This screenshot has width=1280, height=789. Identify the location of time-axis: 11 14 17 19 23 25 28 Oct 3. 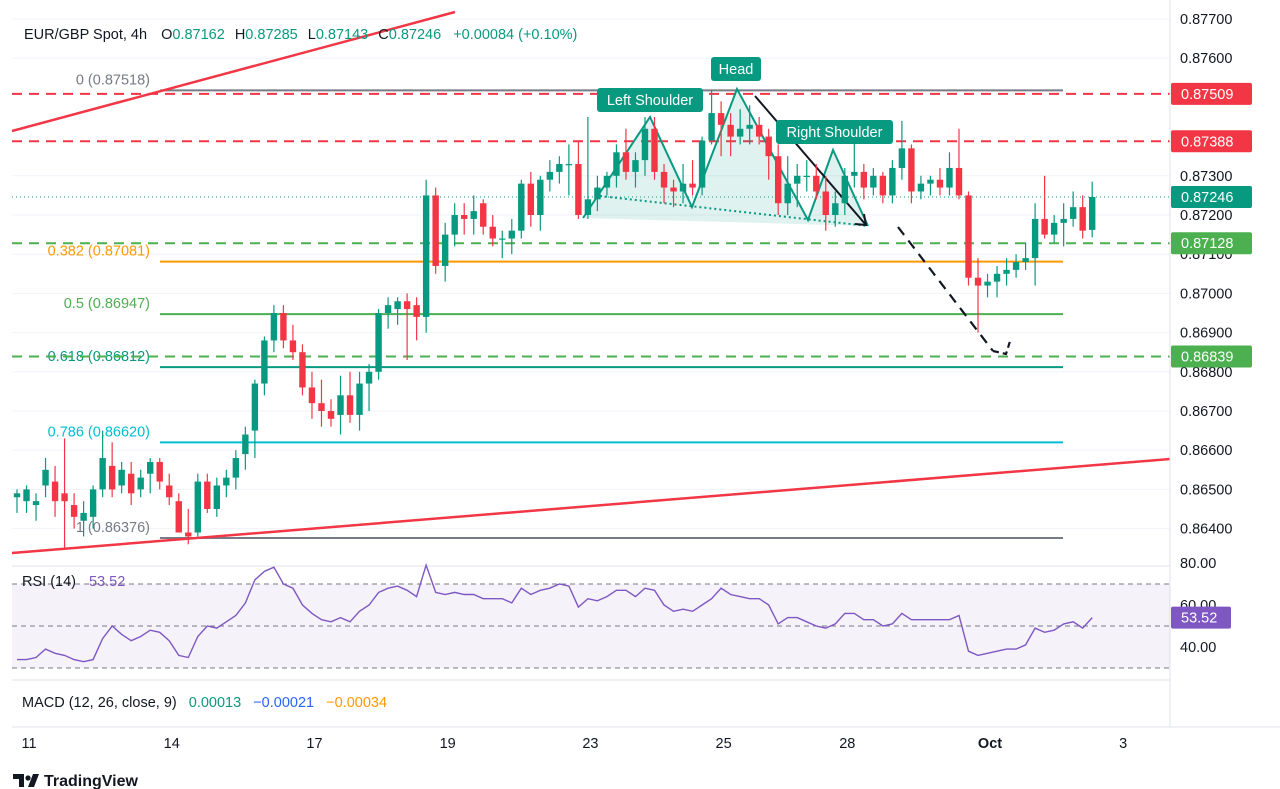
(574, 744).